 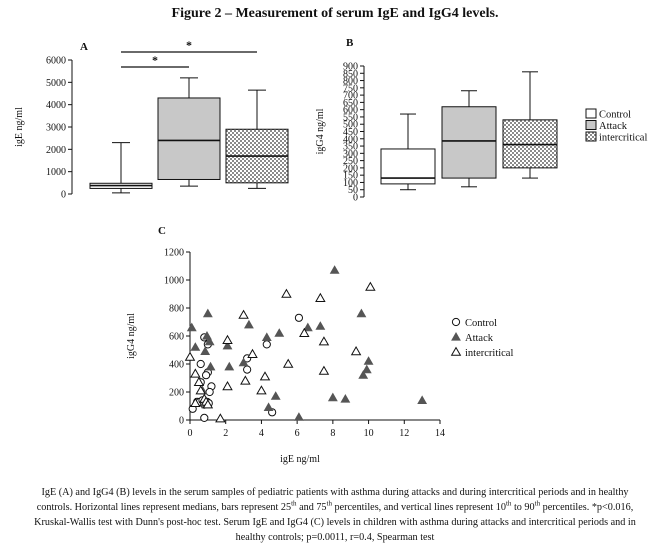 I want to click on y-tick-label: 5000, so click(x=56, y=83).